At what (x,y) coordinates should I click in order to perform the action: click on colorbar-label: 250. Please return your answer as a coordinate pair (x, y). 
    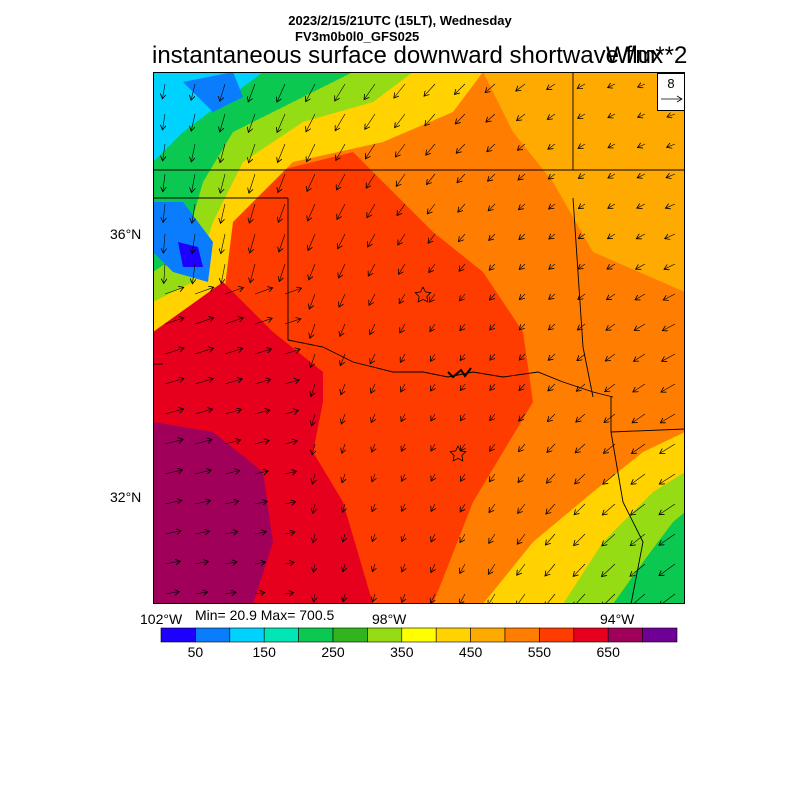
    Looking at the image, I should click on (333, 652).